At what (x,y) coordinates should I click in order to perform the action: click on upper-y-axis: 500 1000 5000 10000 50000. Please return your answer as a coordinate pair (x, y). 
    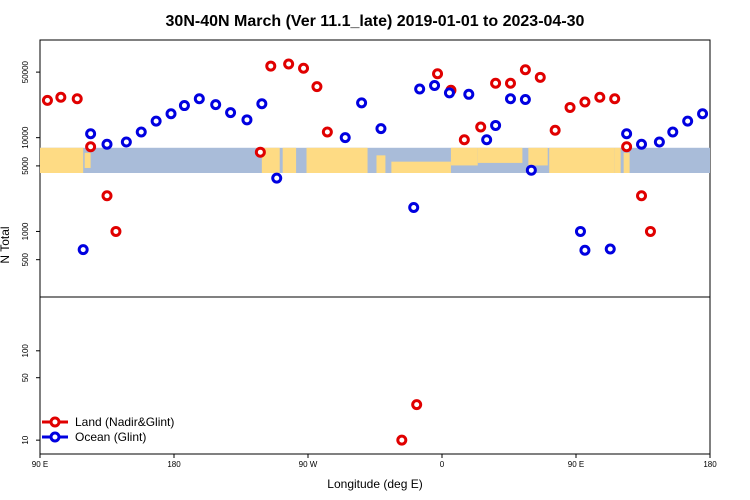
    Looking at the image, I should click on (30, 163).